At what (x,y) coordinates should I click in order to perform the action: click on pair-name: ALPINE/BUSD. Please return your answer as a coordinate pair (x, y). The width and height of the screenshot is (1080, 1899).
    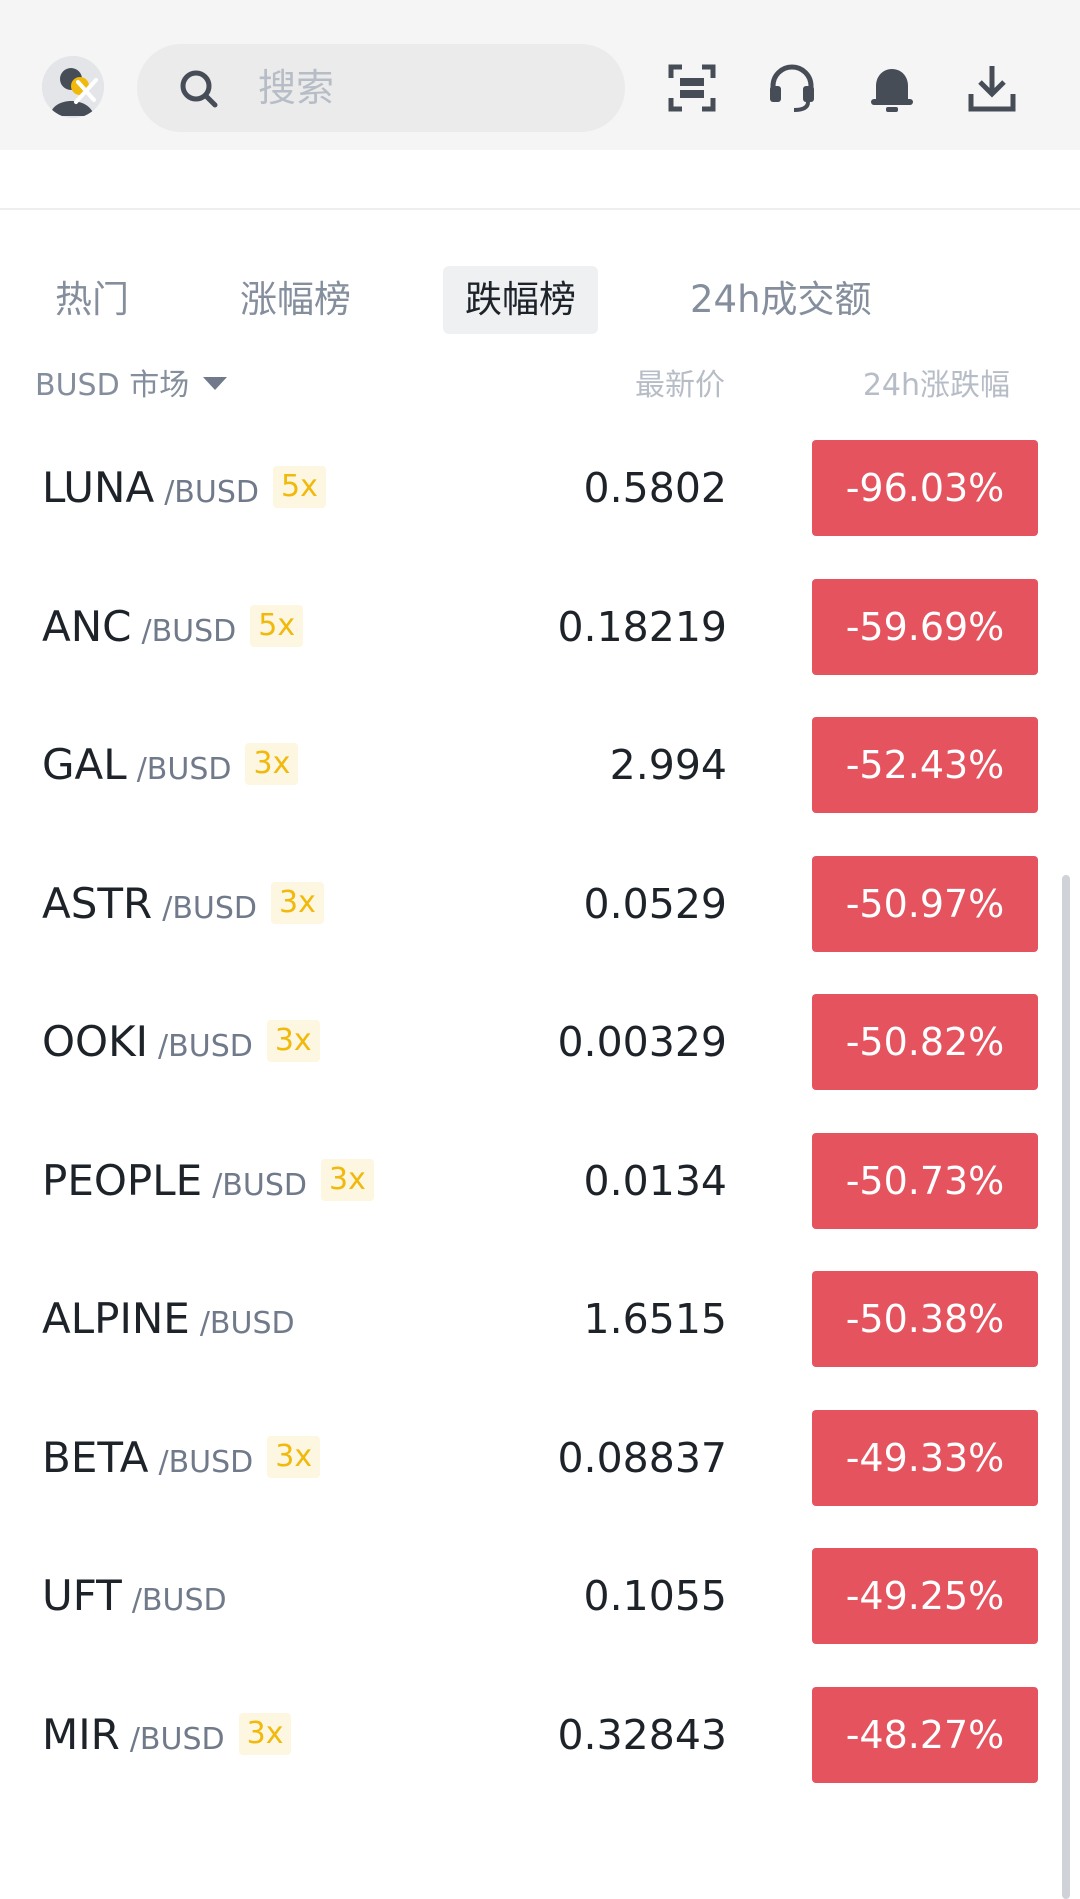
    Looking at the image, I should click on (168, 1319).